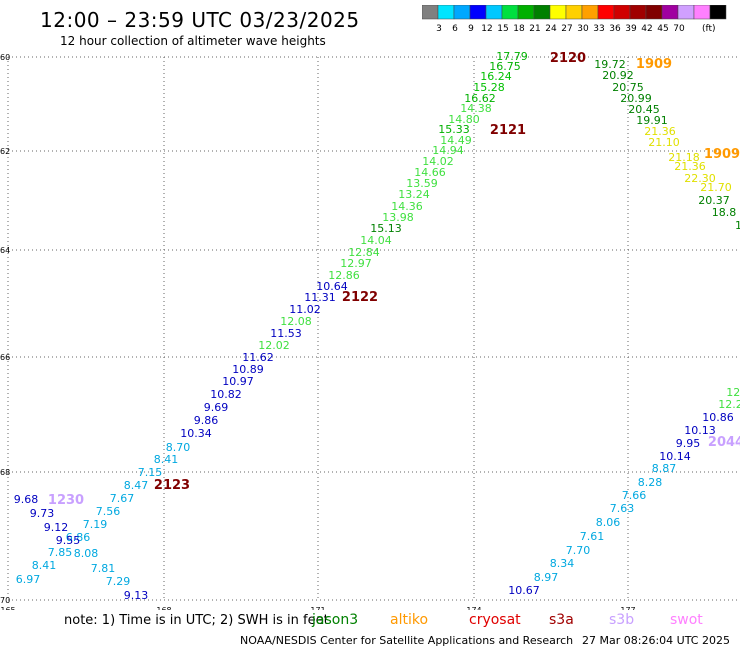 This screenshot has height=650, width=740. Describe the element at coordinates (656, 640) in the screenshot. I see `generation-timestamp: 27 Mar 08:26:04 UTC 2025` at that location.